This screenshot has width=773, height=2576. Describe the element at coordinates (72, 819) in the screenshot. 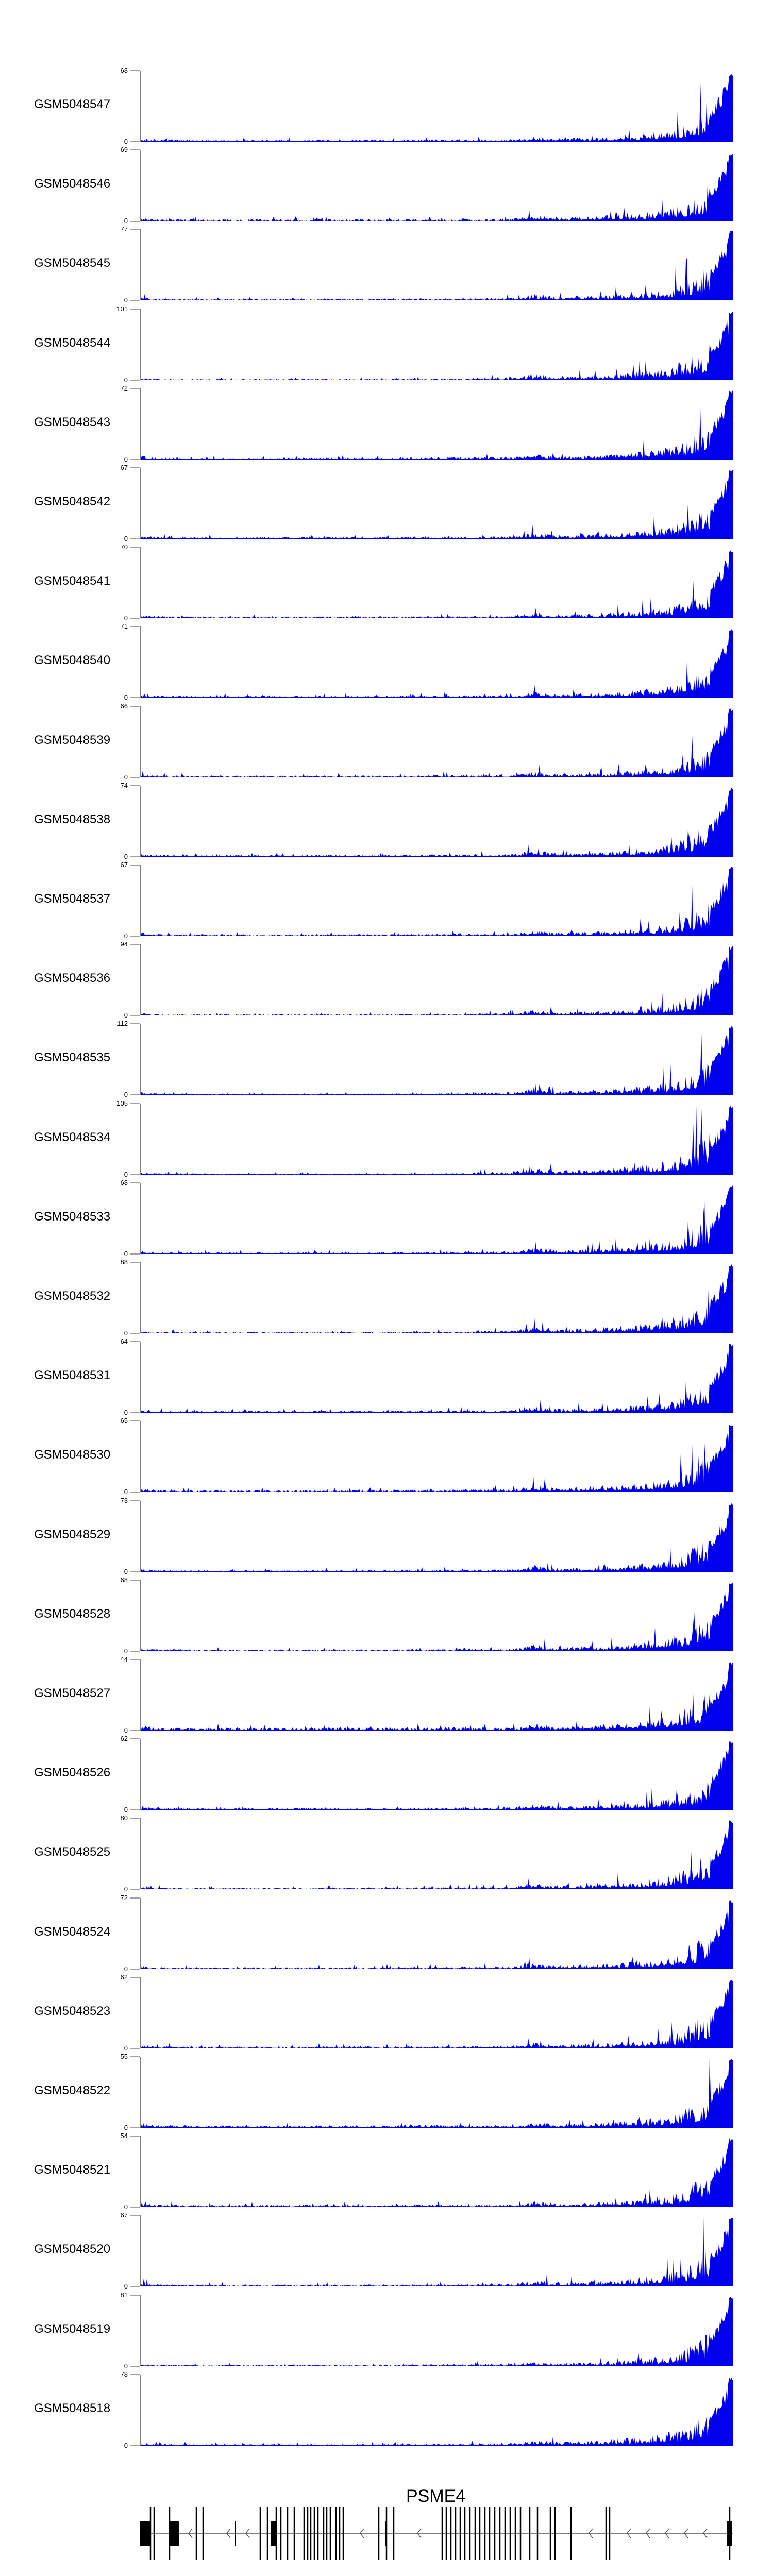

I see `sample-label: GSM5048538` at that location.